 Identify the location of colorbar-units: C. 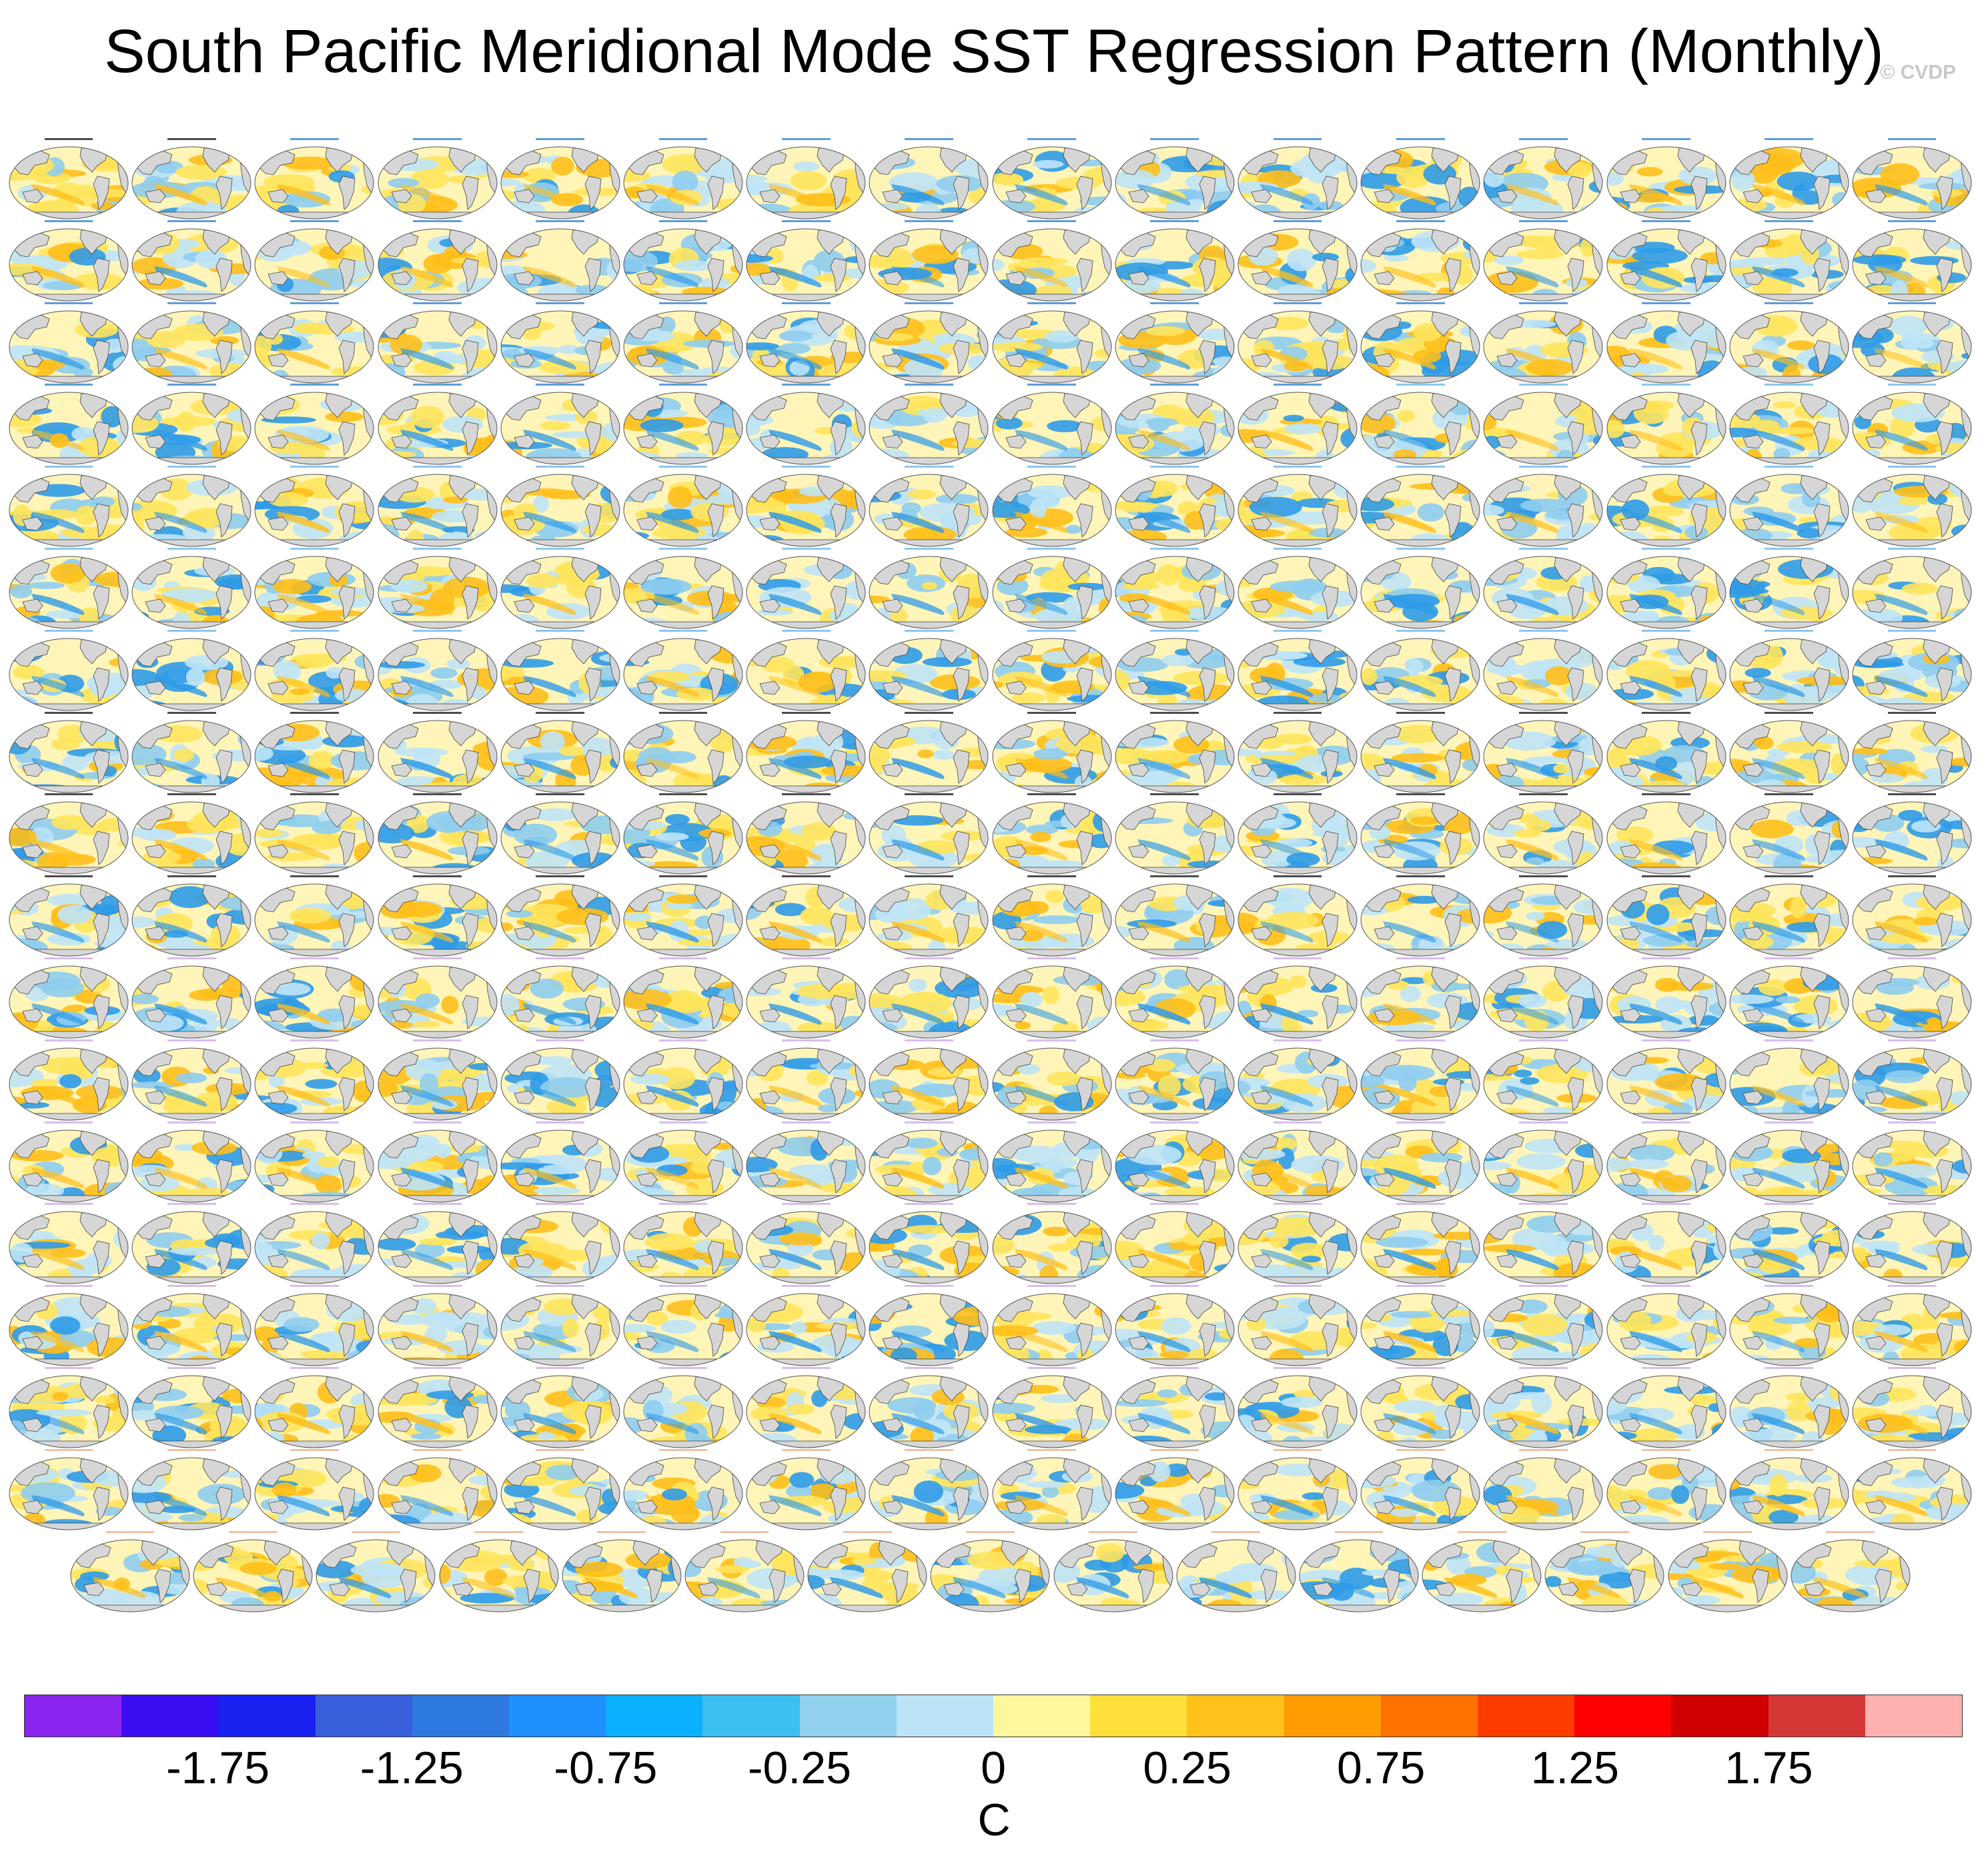
(994, 1820).